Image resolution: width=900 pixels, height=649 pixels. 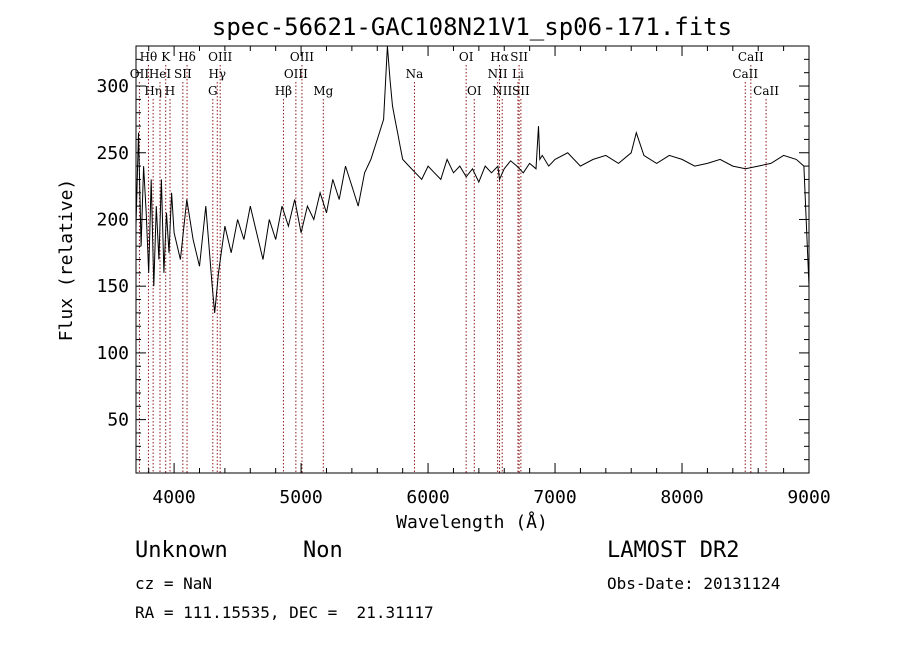 I want to click on y-tick-label: 200, so click(x=112, y=219).